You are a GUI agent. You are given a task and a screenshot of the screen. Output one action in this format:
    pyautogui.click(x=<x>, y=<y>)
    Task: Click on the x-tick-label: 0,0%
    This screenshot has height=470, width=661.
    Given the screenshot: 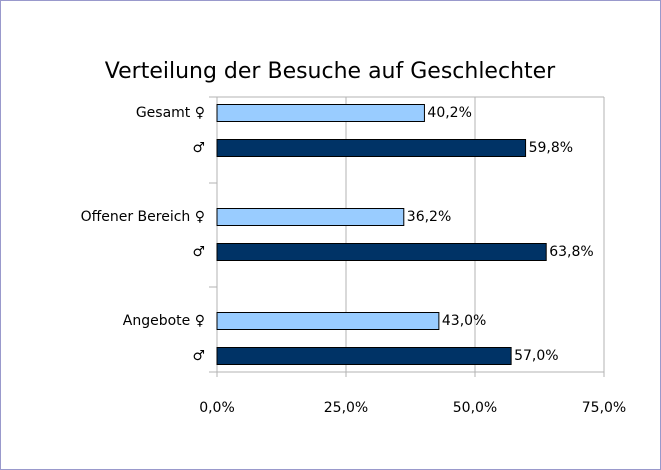 What is the action you would take?
    pyautogui.click(x=217, y=408)
    